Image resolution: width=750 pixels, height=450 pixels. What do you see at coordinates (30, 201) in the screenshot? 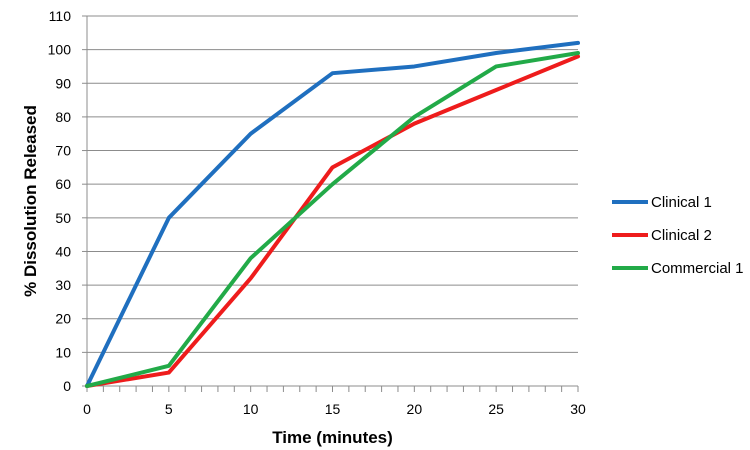
I see `y-axis-title: % Dissolution Released` at bounding box center [30, 201].